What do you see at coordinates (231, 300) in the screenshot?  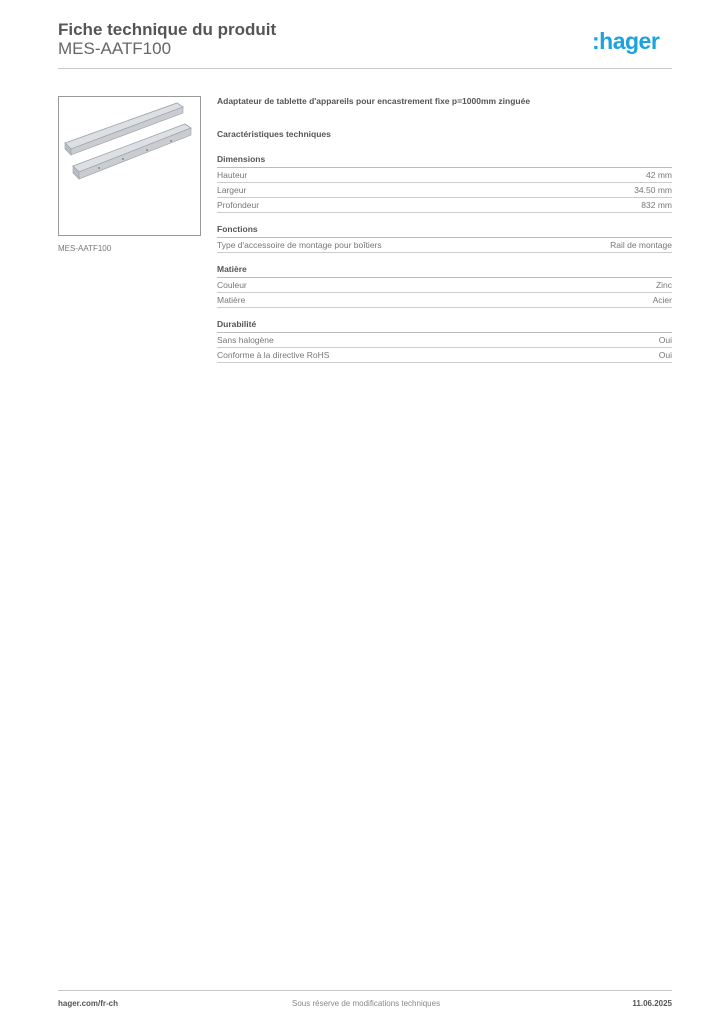 I see `spec-label: Matière` at bounding box center [231, 300].